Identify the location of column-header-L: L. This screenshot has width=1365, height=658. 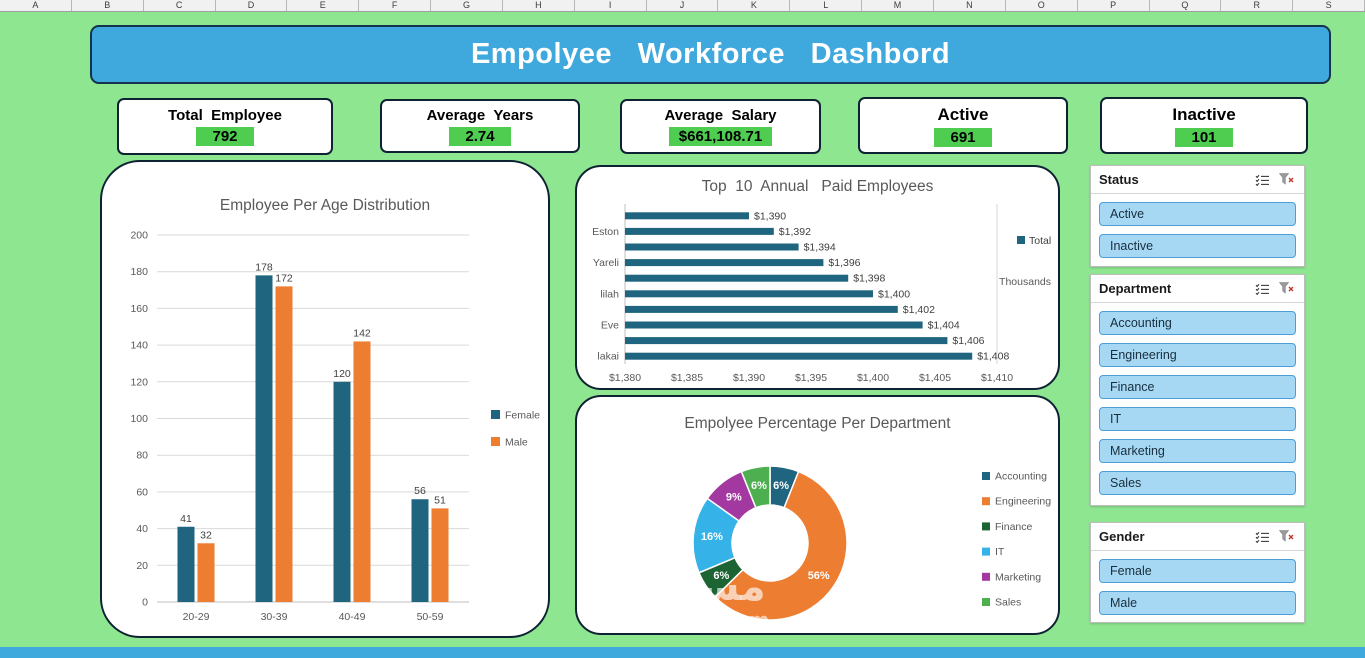
(826, 5).